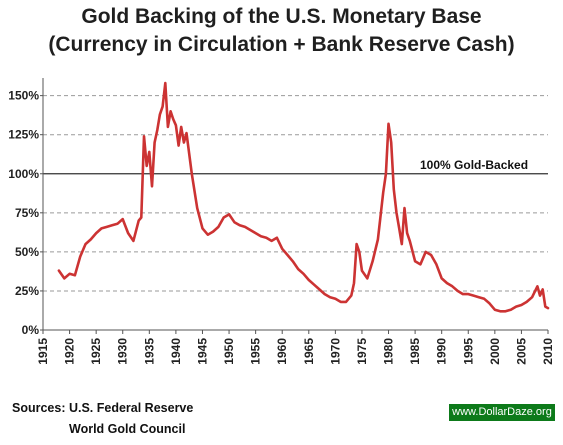 This screenshot has height=445, width=563. I want to click on y-tick-label: 50%, so click(27, 252).